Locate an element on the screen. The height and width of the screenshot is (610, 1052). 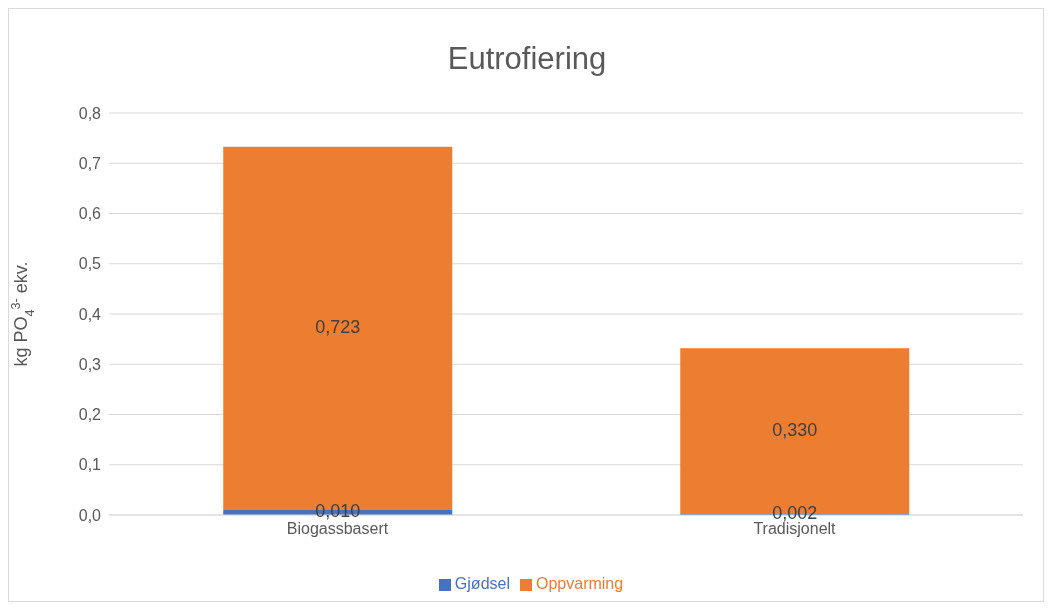
data-label: 0,330 is located at coordinates (795, 430).